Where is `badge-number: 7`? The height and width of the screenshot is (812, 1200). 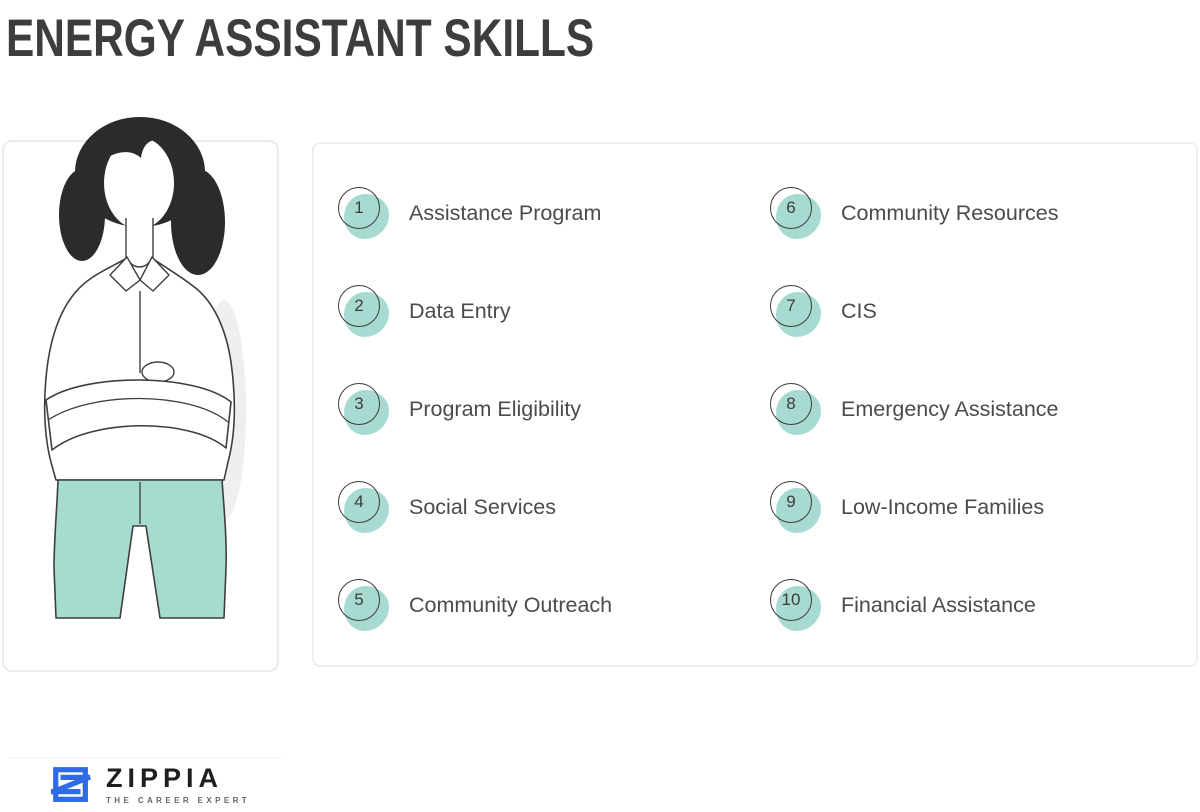 badge-number: 7 is located at coordinates (791, 306).